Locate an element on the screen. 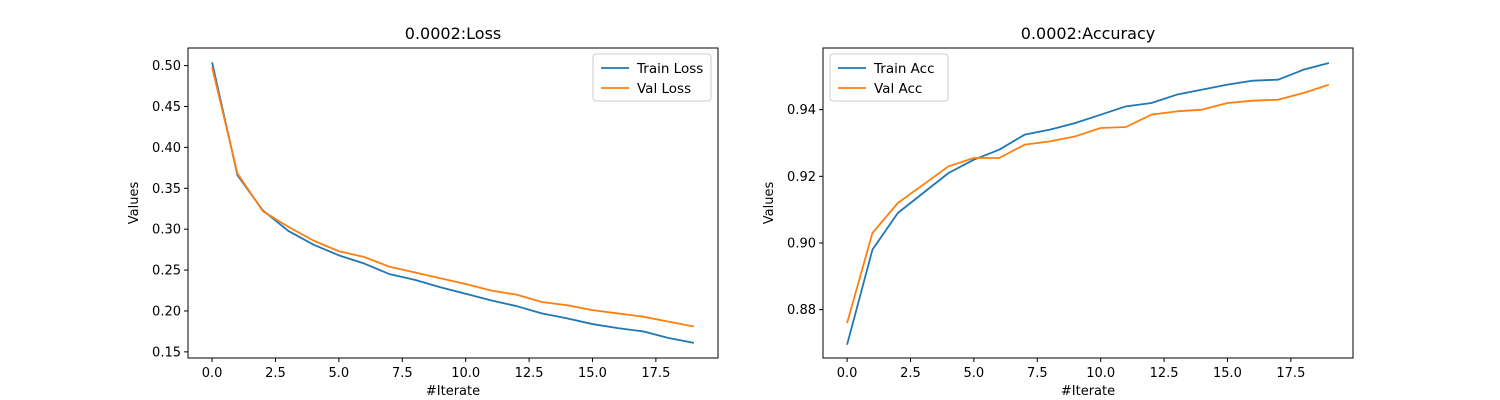  accuracy-xtick-label-6: 15.0 is located at coordinates (1227, 373).